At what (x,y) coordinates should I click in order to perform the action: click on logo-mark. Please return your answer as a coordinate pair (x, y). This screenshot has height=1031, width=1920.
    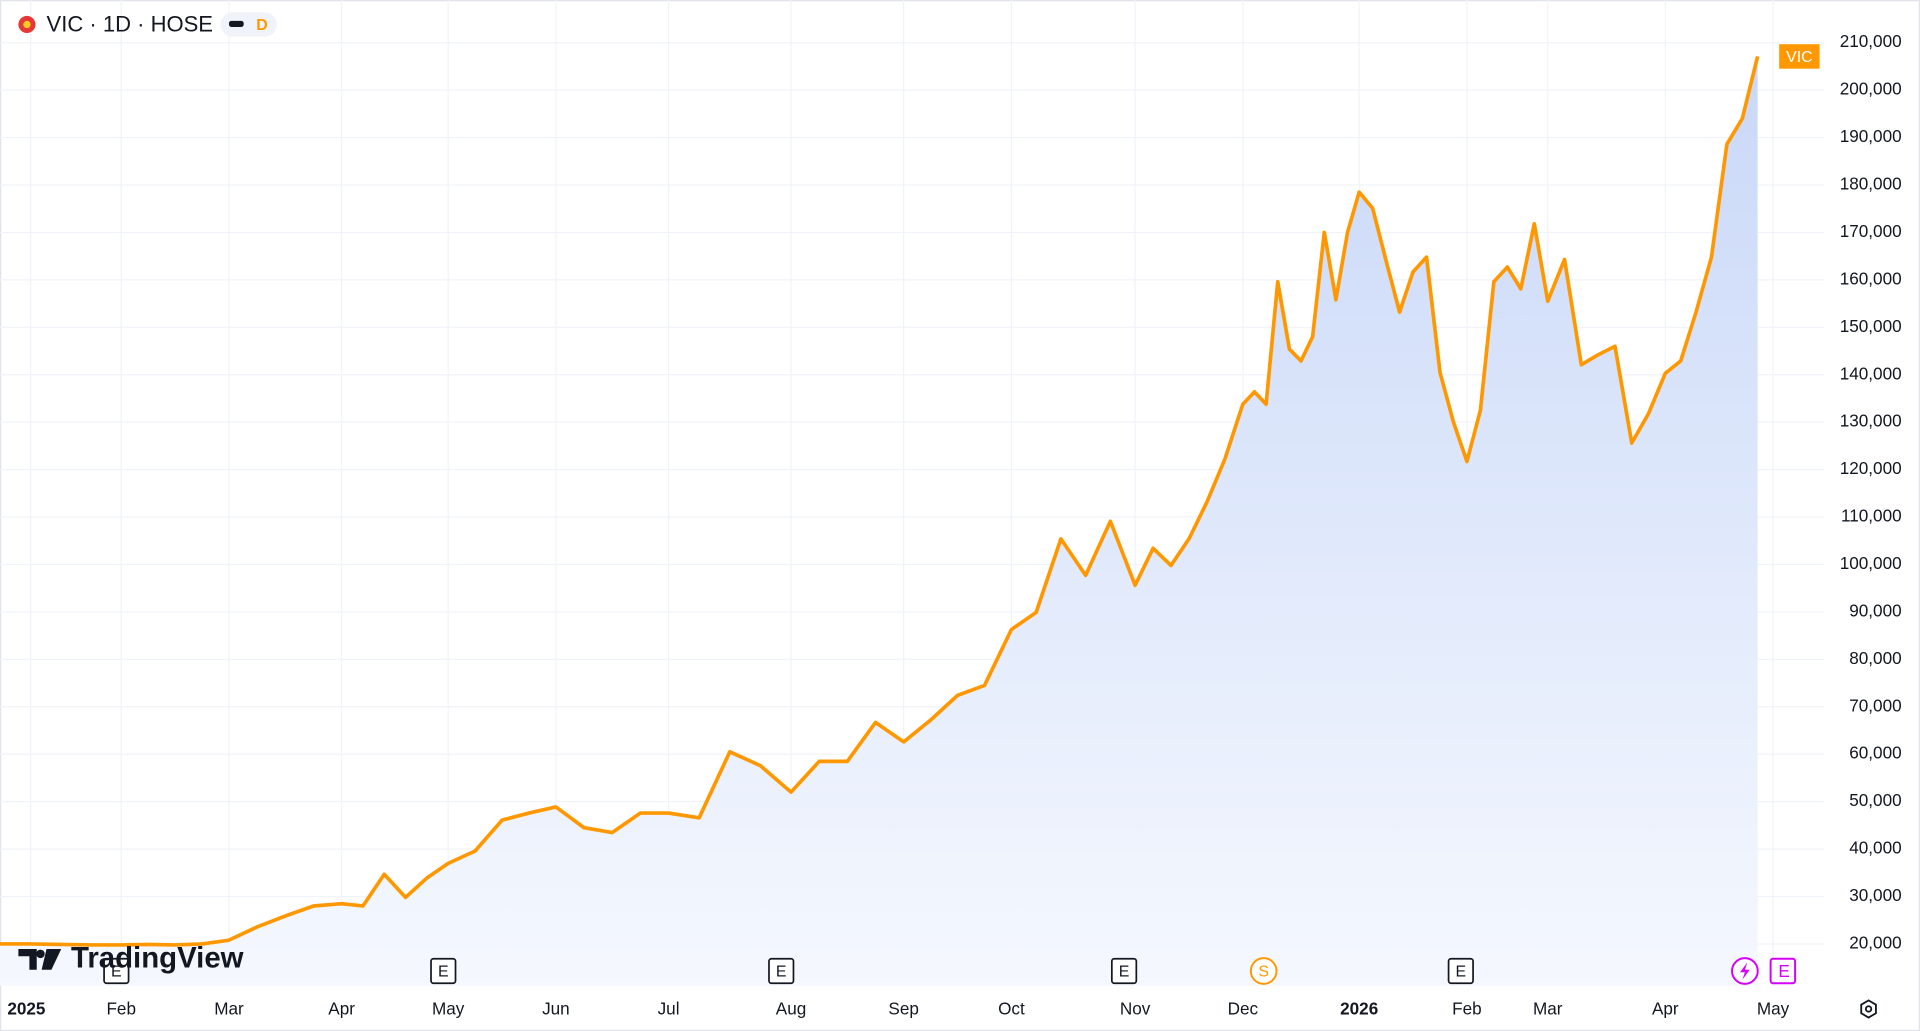
    Looking at the image, I should click on (40, 959).